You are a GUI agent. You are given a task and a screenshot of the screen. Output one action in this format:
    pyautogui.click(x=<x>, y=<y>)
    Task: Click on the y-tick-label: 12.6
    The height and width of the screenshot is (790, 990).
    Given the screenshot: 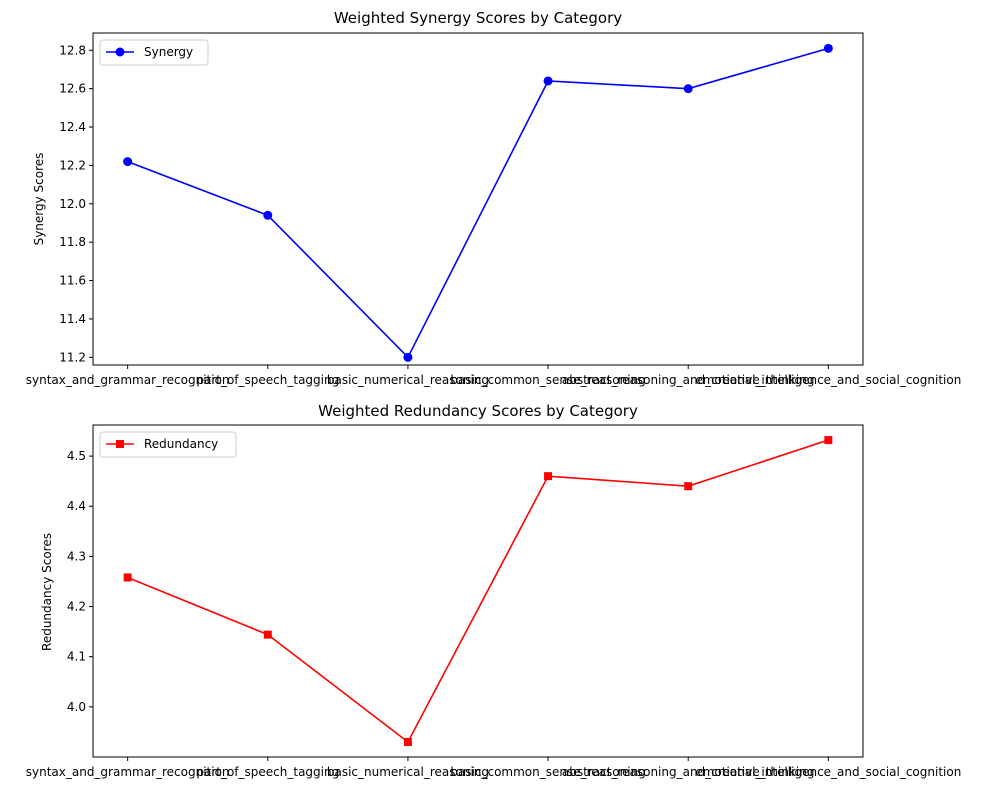 What is the action you would take?
    pyautogui.click(x=72, y=89)
    